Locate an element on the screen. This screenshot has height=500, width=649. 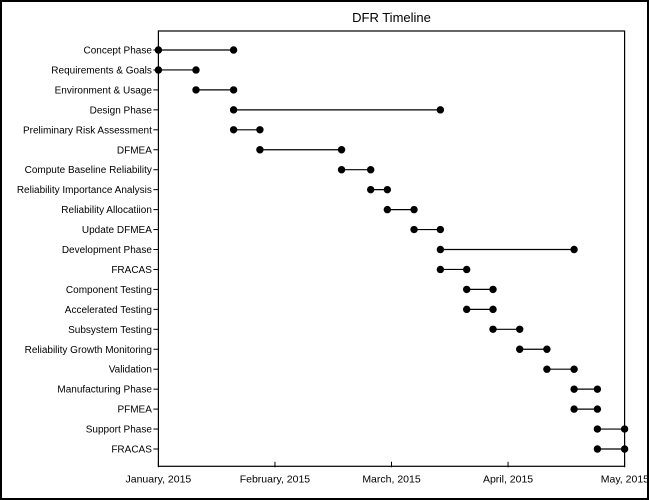
x-axis-label: January, 2015 is located at coordinates (159, 480).